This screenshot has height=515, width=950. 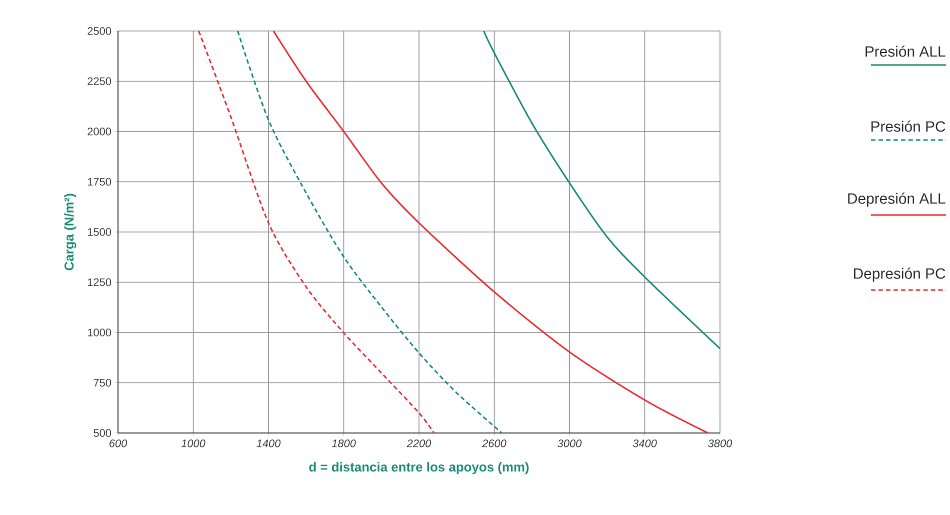 I want to click on x-tick-label: 3800, so click(x=720, y=444).